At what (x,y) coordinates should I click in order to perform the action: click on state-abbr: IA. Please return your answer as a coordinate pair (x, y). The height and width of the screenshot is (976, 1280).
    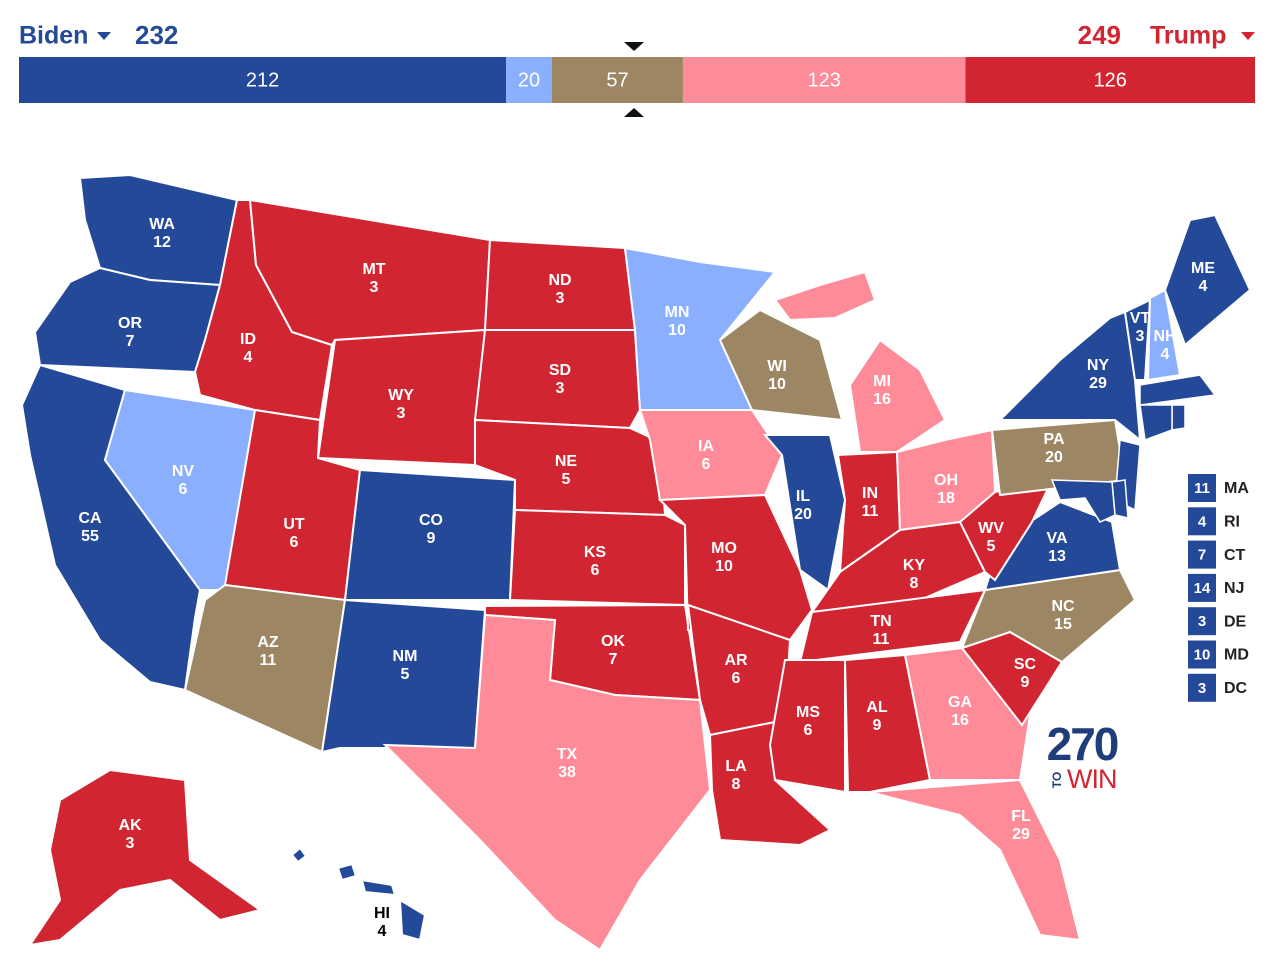
    Looking at the image, I should click on (706, 446).